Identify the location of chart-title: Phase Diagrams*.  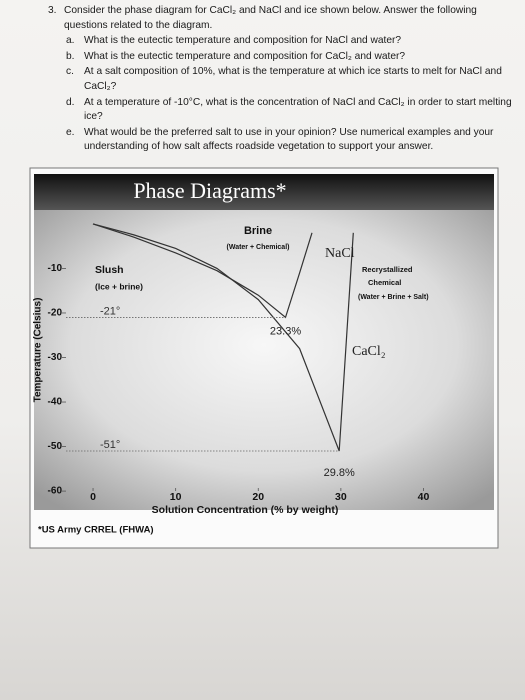
(209, 190).